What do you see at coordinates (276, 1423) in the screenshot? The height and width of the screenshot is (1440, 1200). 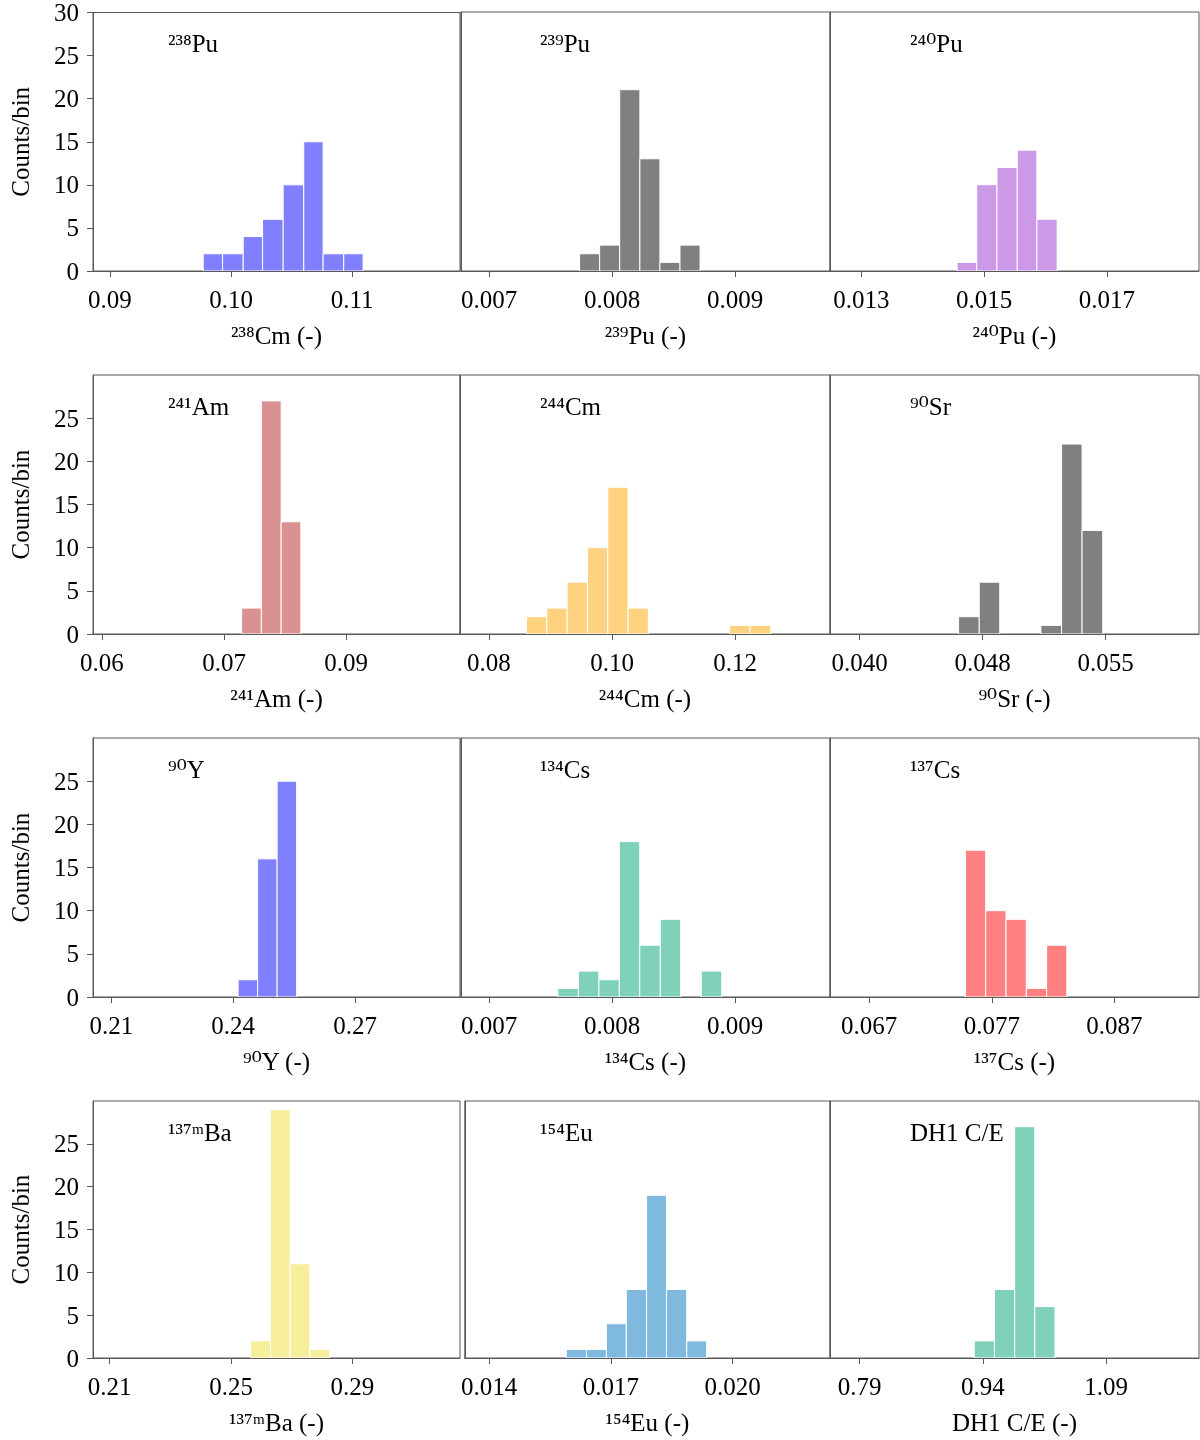 I see `x-axis-title: ¹³⁷ᵐBa (-)` at bounding box center [276, 1423].